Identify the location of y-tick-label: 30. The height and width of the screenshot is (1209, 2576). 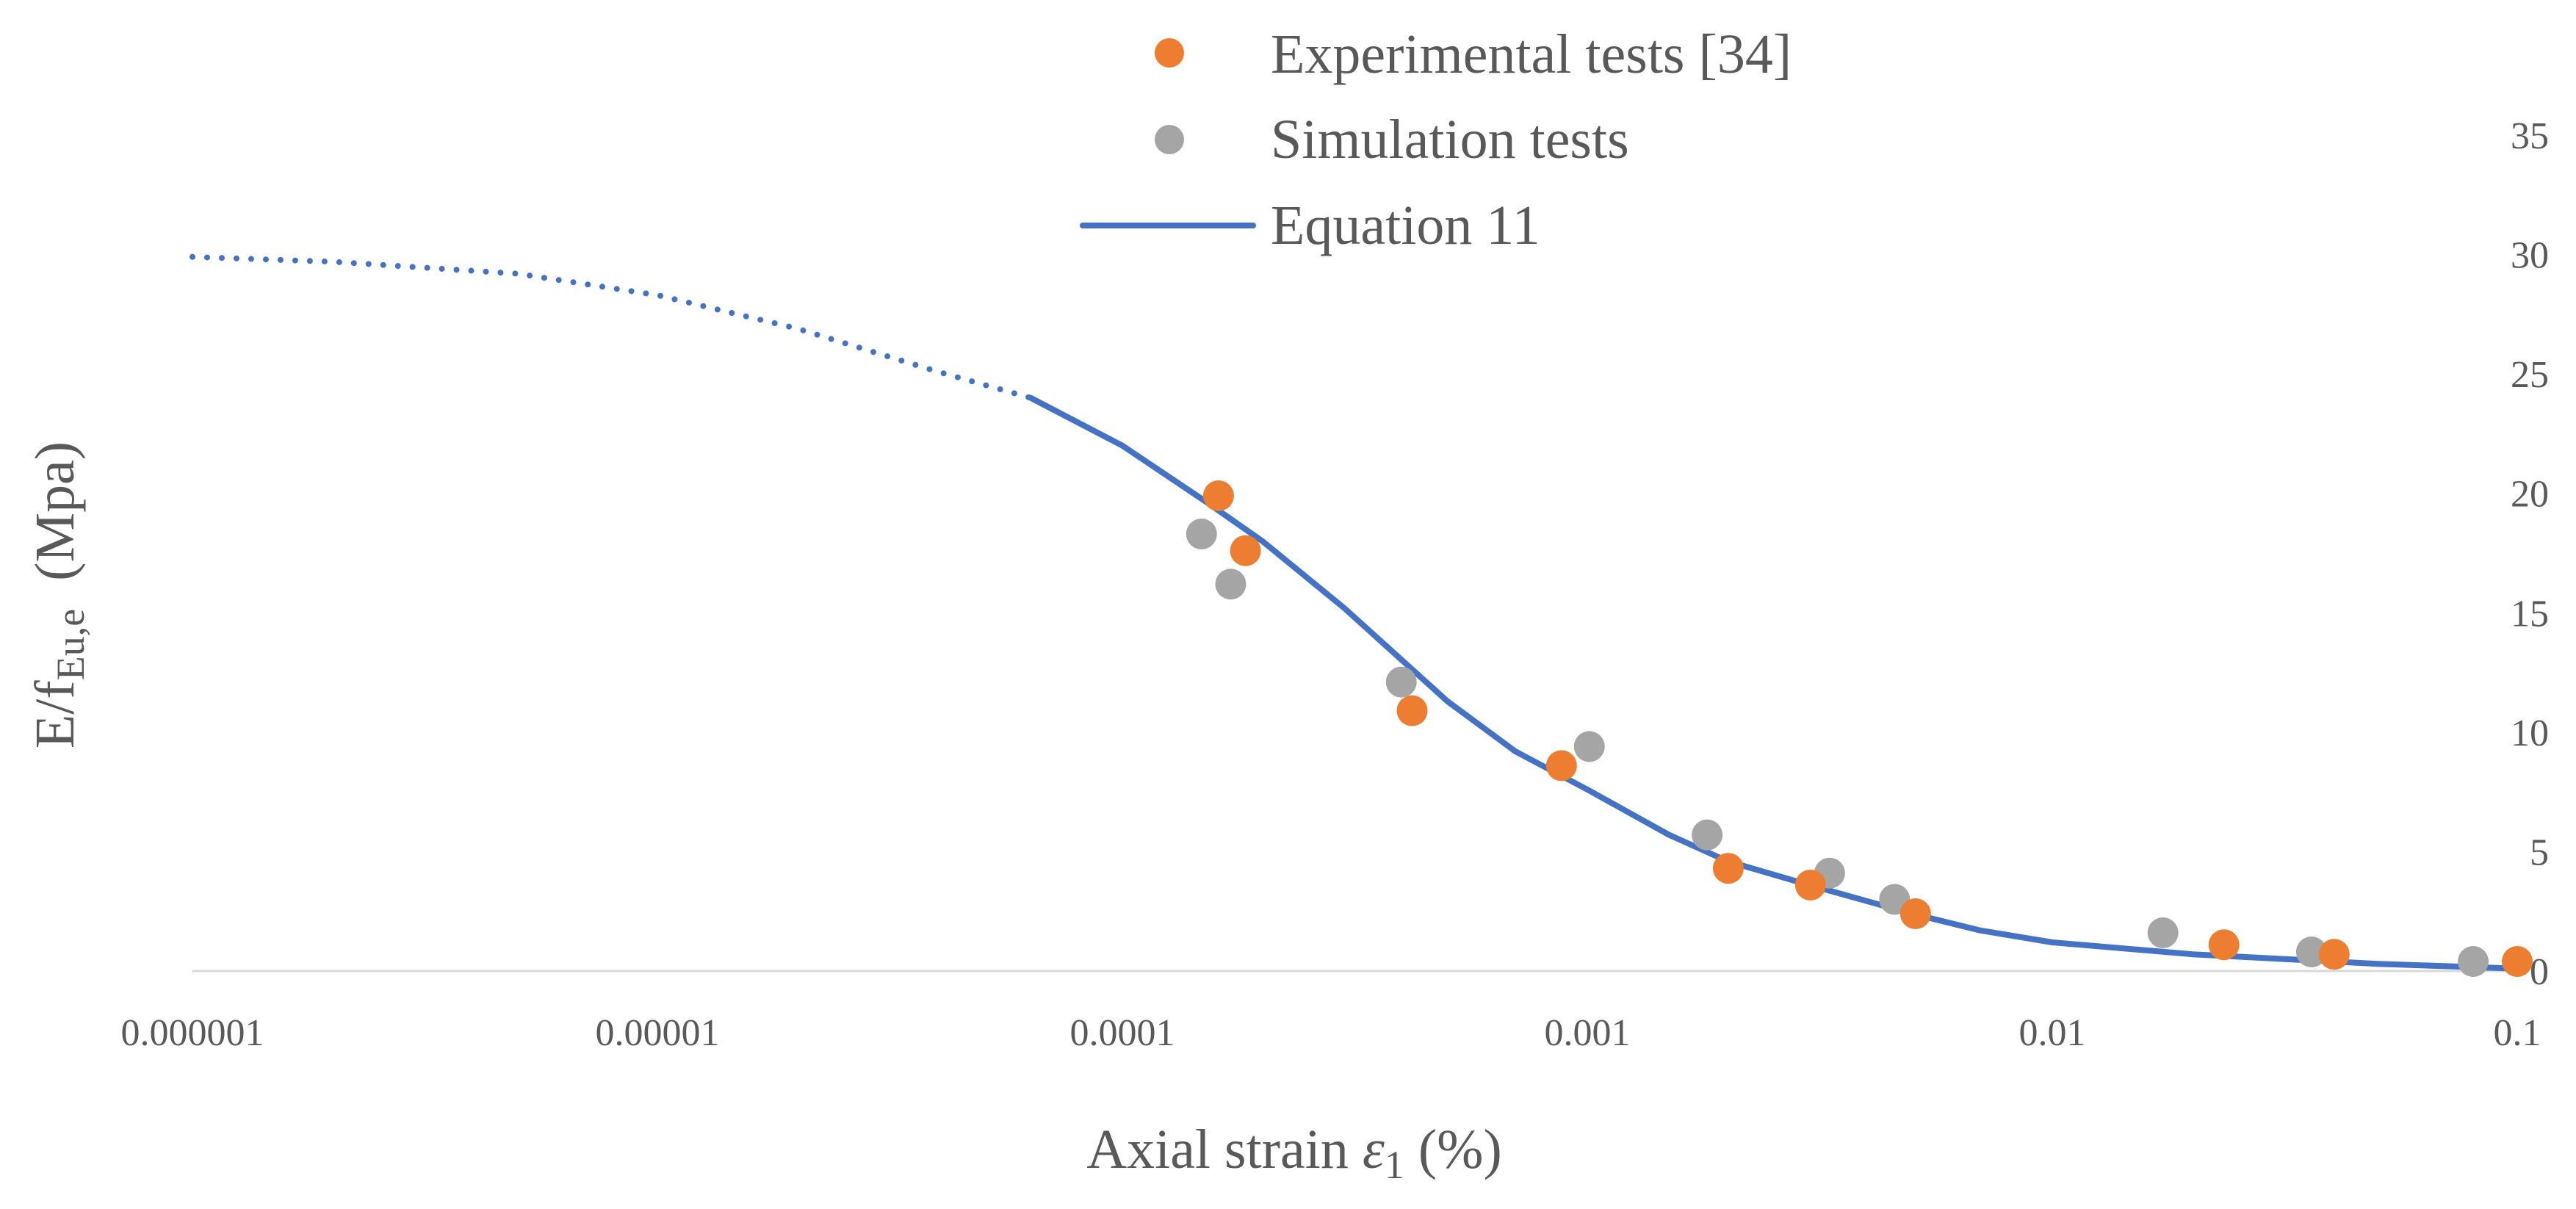
(2530, 256).